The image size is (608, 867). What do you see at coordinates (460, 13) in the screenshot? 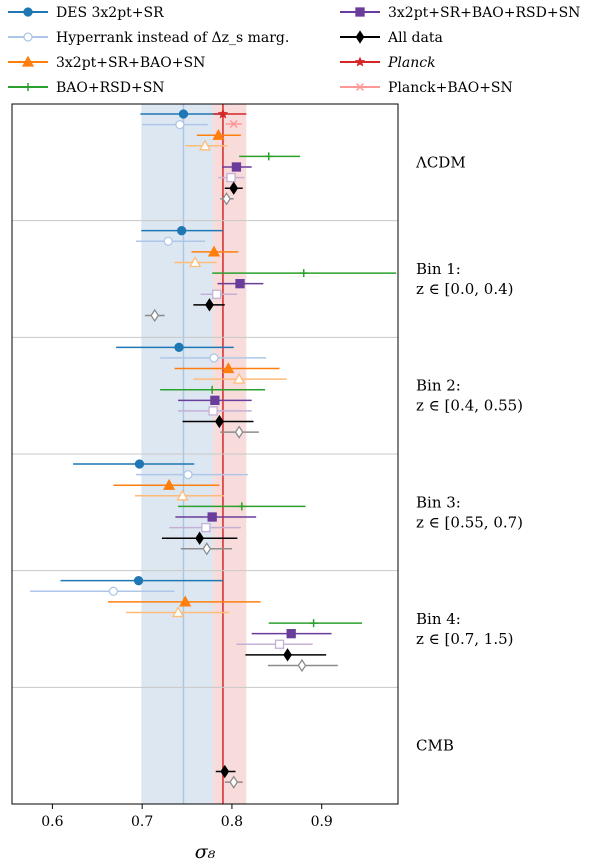
I see `legend-item-full: 3x2pt+SR+BAO+RSD+SN` at bounding box center [460, 13].